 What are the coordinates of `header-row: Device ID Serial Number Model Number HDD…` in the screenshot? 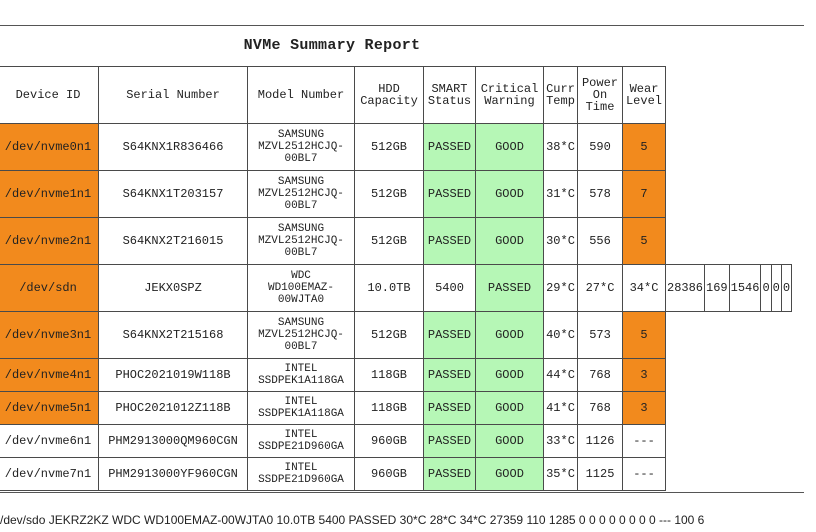 It's located at (396, 95).